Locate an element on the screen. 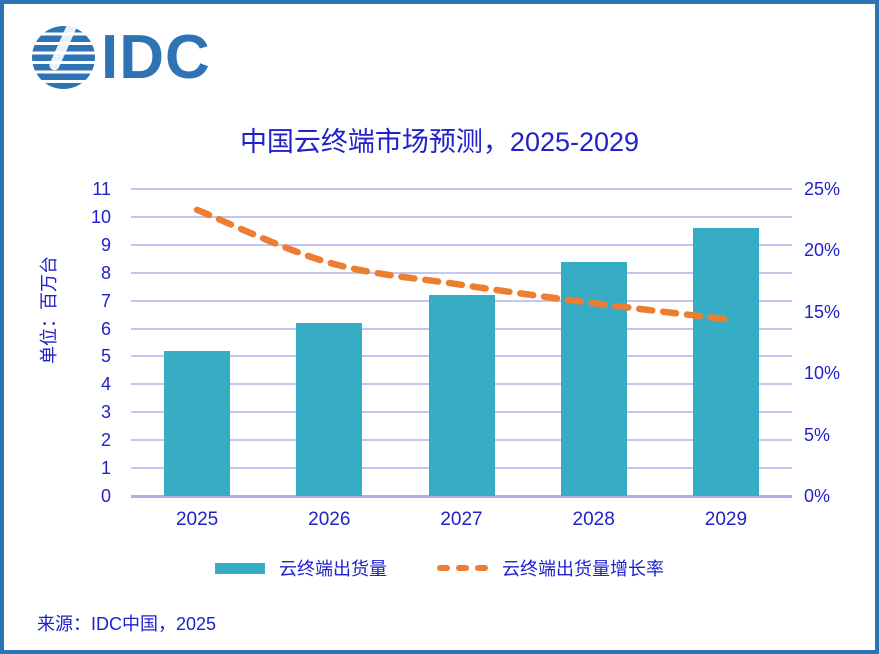 This screenshot has width=879, height=654. left-axis-tick-label: 2 is located at coordinates (105, 440).